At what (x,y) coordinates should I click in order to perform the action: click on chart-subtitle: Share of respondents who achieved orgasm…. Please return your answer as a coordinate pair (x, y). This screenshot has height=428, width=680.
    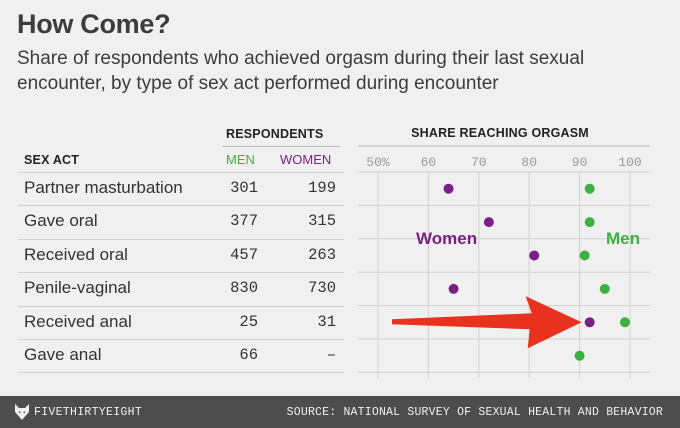
    Looking at the image, I should click on (301, 71).